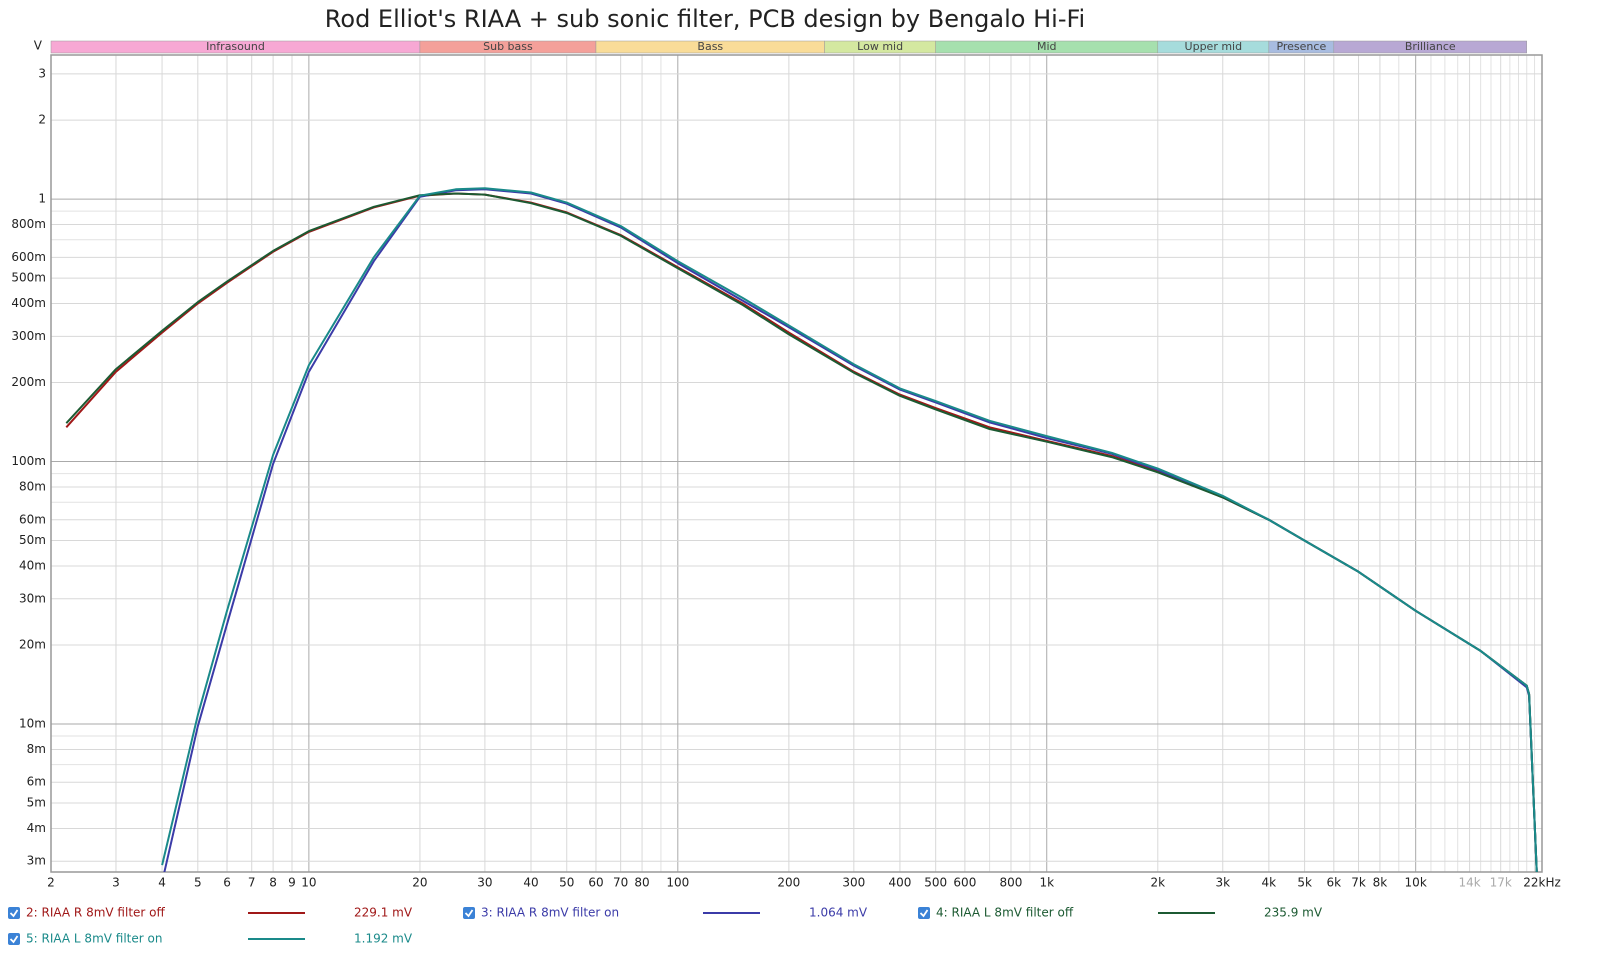 The height and width of the screenshot is (979, 1600). What do you see at coordinates (28, 382) in the screenshot?
I see `y-tick-label: 200m` at bounding box center [28, 382].